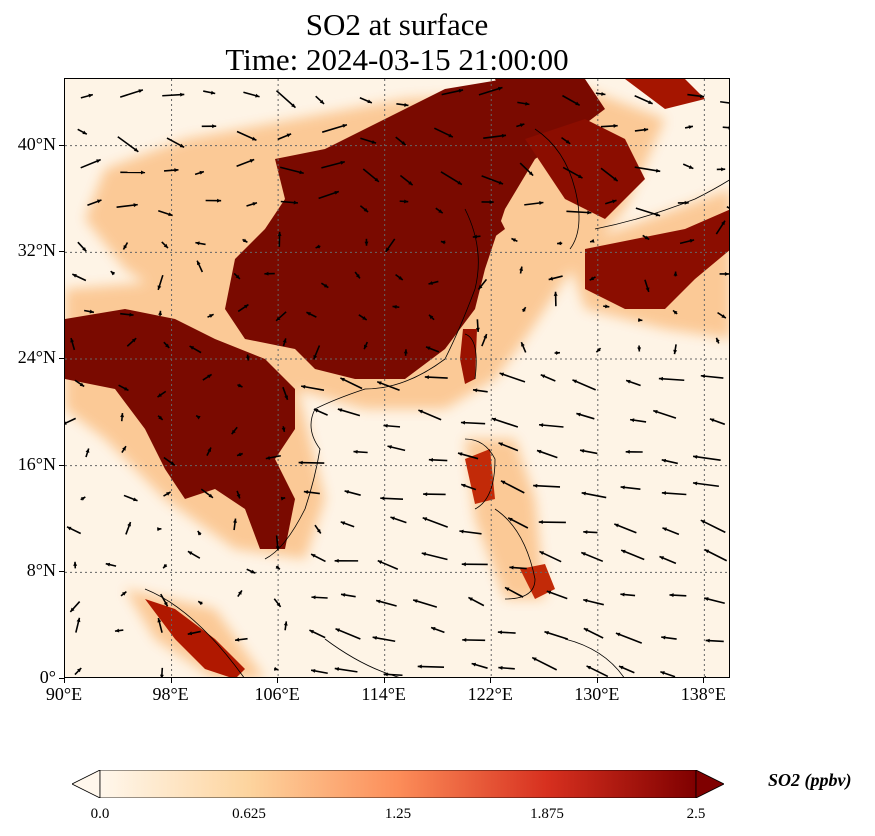 The height and width of the screenshot is (836, 875). I want to click on x-tick-label: 138°E, so click(703, 694).